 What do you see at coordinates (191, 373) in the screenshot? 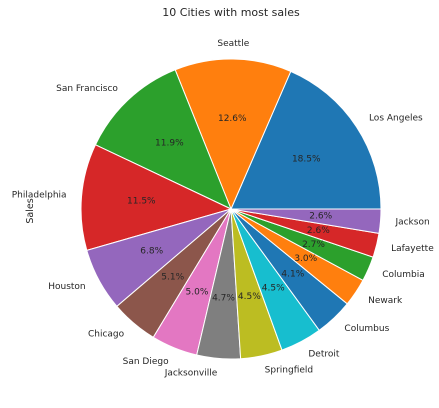
I see `category-label-jacksonville: Jacksonville` at bounding box center [191, 373].